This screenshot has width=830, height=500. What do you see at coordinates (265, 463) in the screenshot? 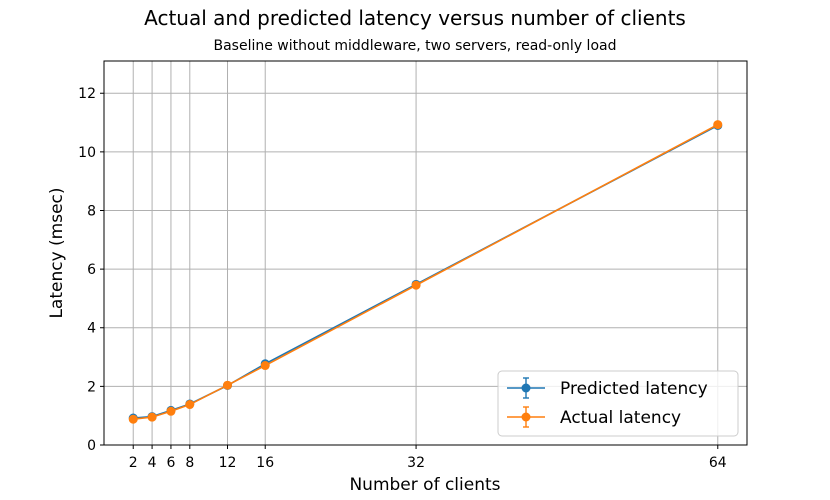
I see `x-tick-label: 16` at bounding box center [265, 463].